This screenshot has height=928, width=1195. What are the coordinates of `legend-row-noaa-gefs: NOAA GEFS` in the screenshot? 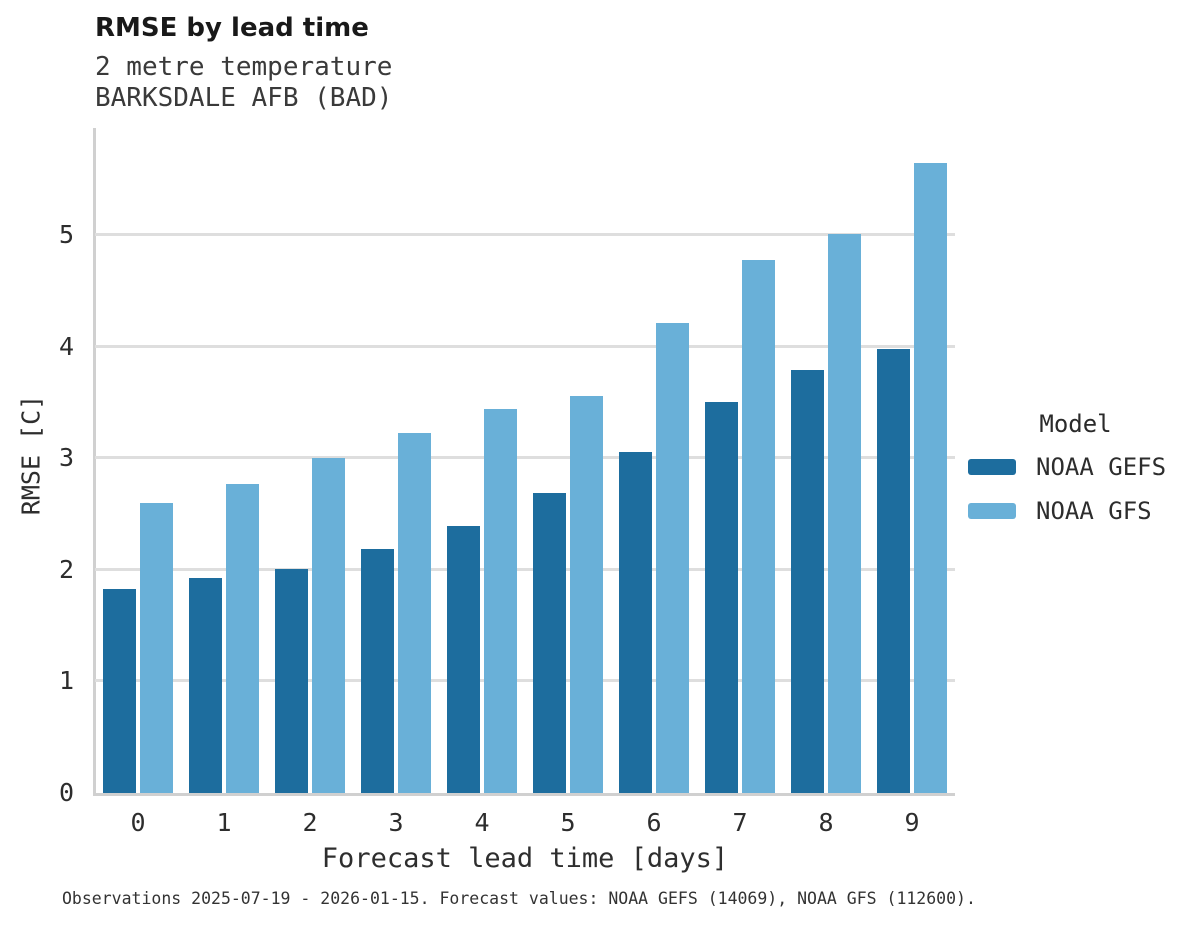 It's located at (1075, 467).